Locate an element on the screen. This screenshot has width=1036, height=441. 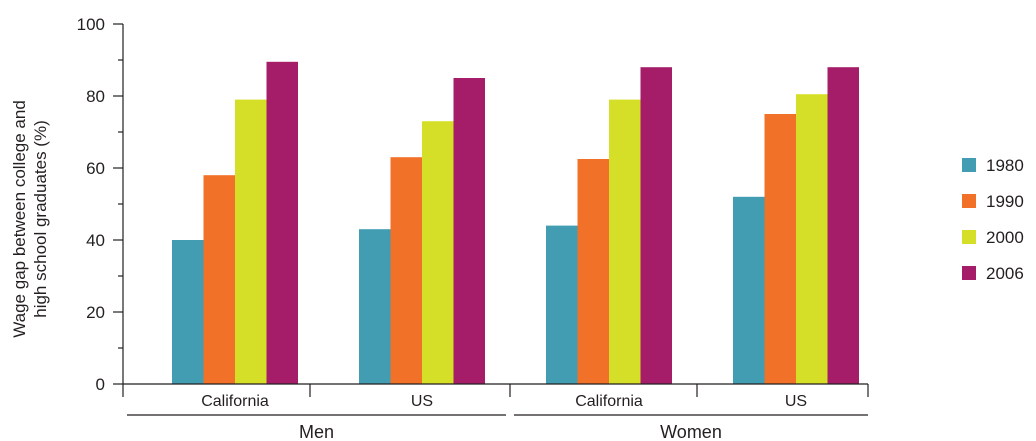
legend-swatch-1980 is located at coordinates (969, 165).